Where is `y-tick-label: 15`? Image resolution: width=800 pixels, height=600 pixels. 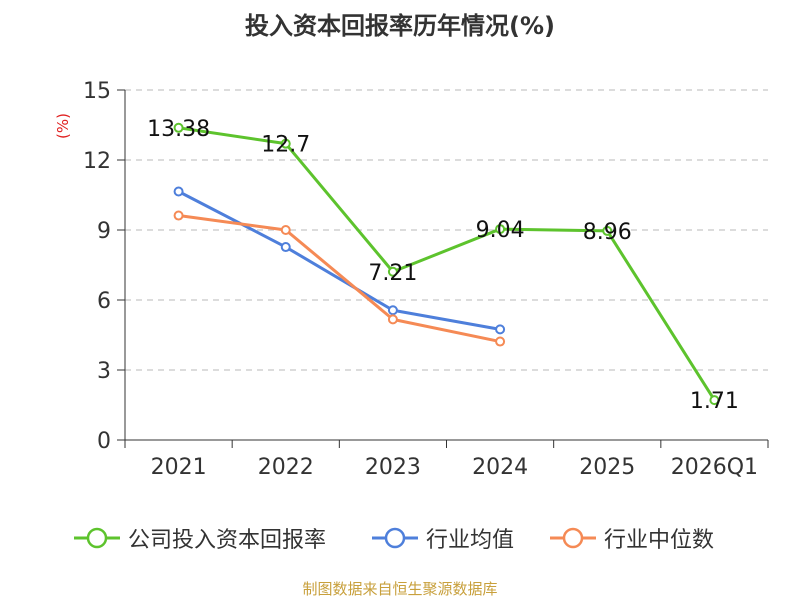
y-tick-label: 15 is located at coordinates (97, 91).